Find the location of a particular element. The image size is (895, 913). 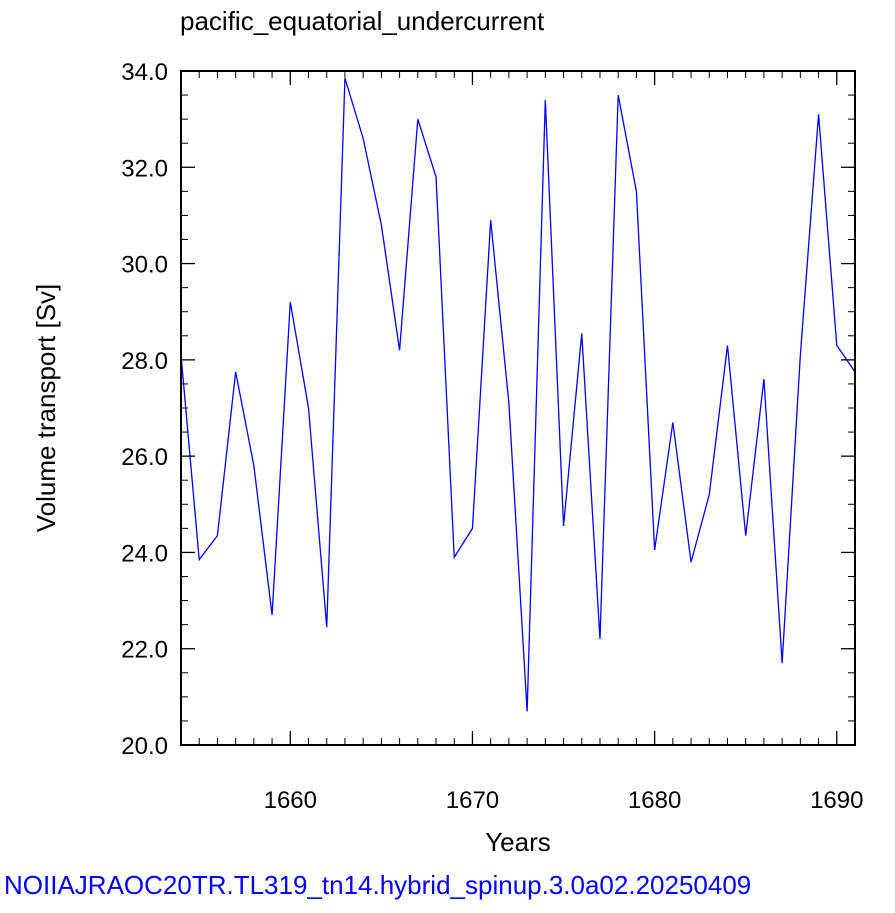

y-tick-label: 32.0 is located at coordinates (144, 168).